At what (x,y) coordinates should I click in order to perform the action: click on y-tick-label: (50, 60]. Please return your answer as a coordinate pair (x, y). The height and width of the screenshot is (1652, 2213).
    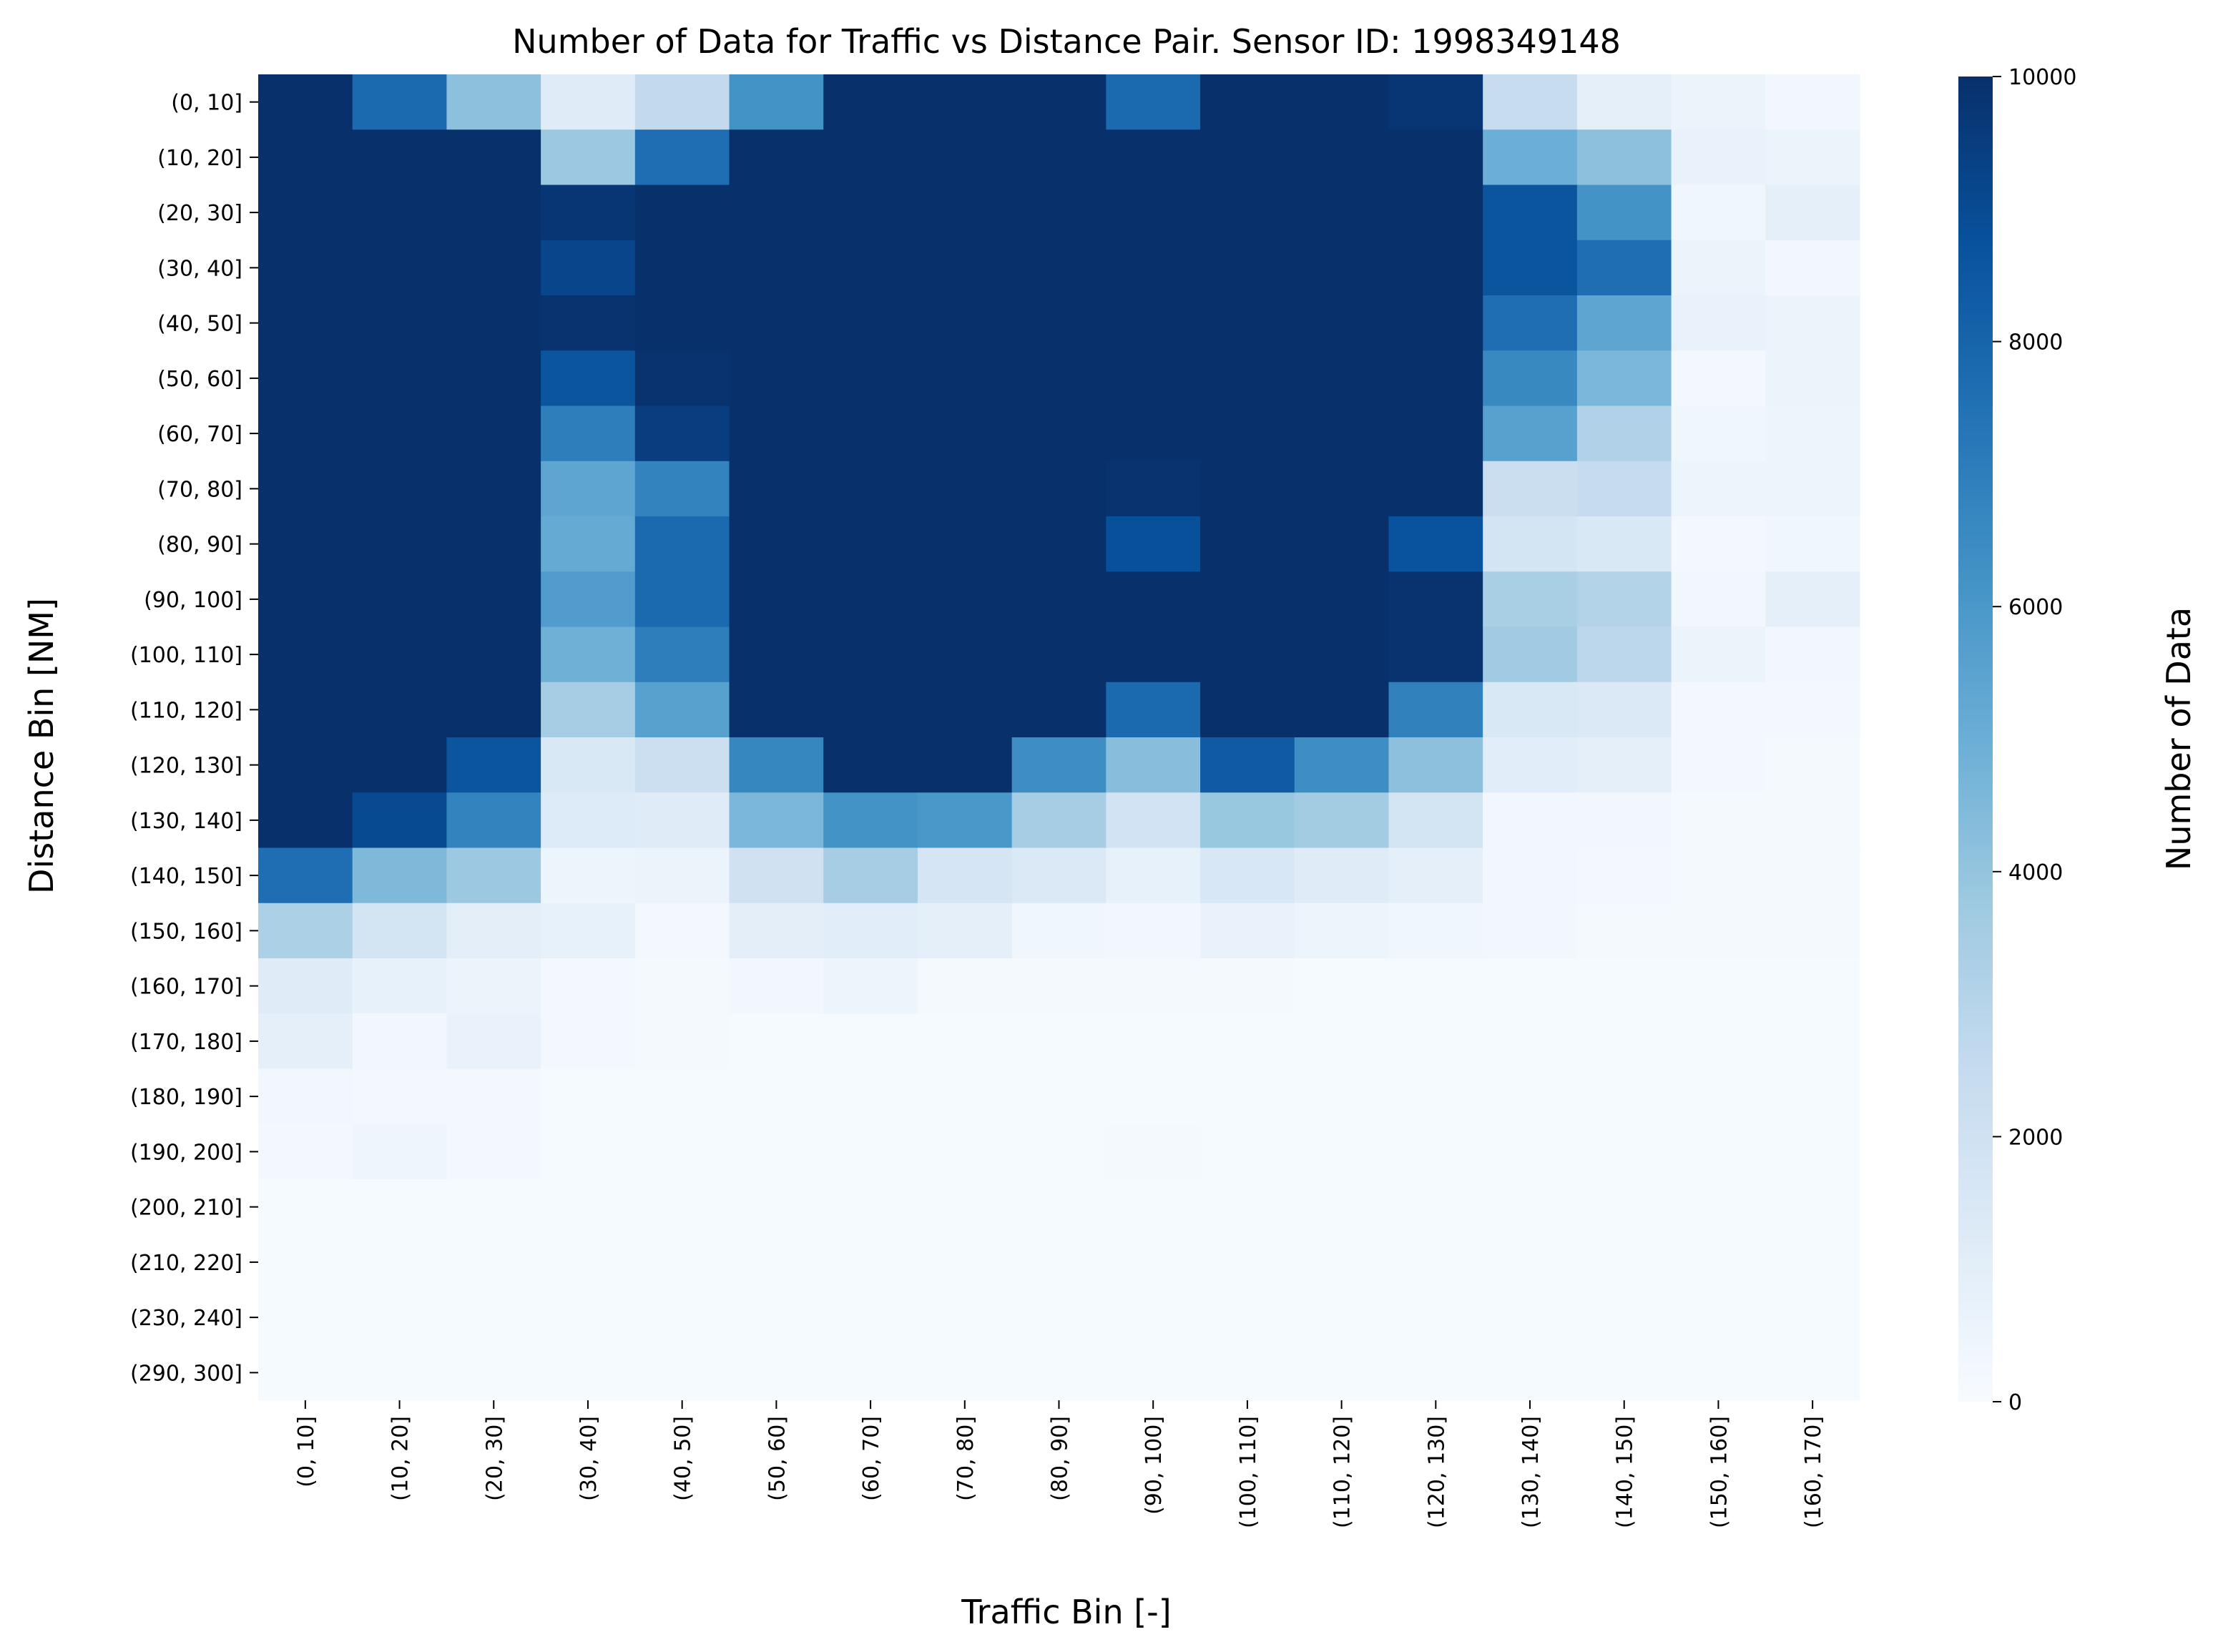
    Looking at the image, I should click on (199, 379).